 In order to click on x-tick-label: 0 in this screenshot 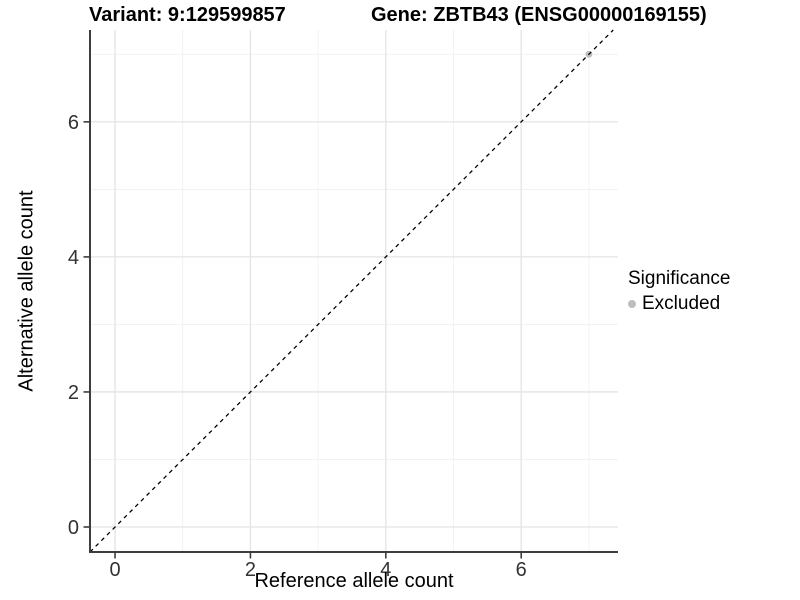, I will do `click(114, 570)`.